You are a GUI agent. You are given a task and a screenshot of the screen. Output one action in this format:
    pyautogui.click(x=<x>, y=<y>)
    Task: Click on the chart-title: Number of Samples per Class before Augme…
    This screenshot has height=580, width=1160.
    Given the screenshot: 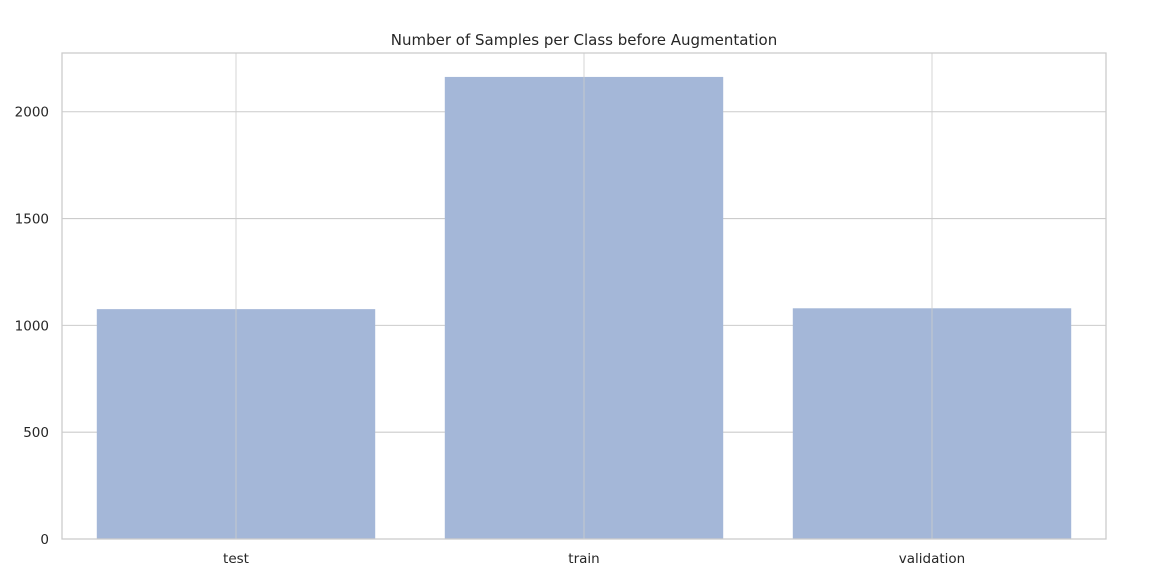 What is the action you would take?
    pyautogui.click(x=584, y=40)
    